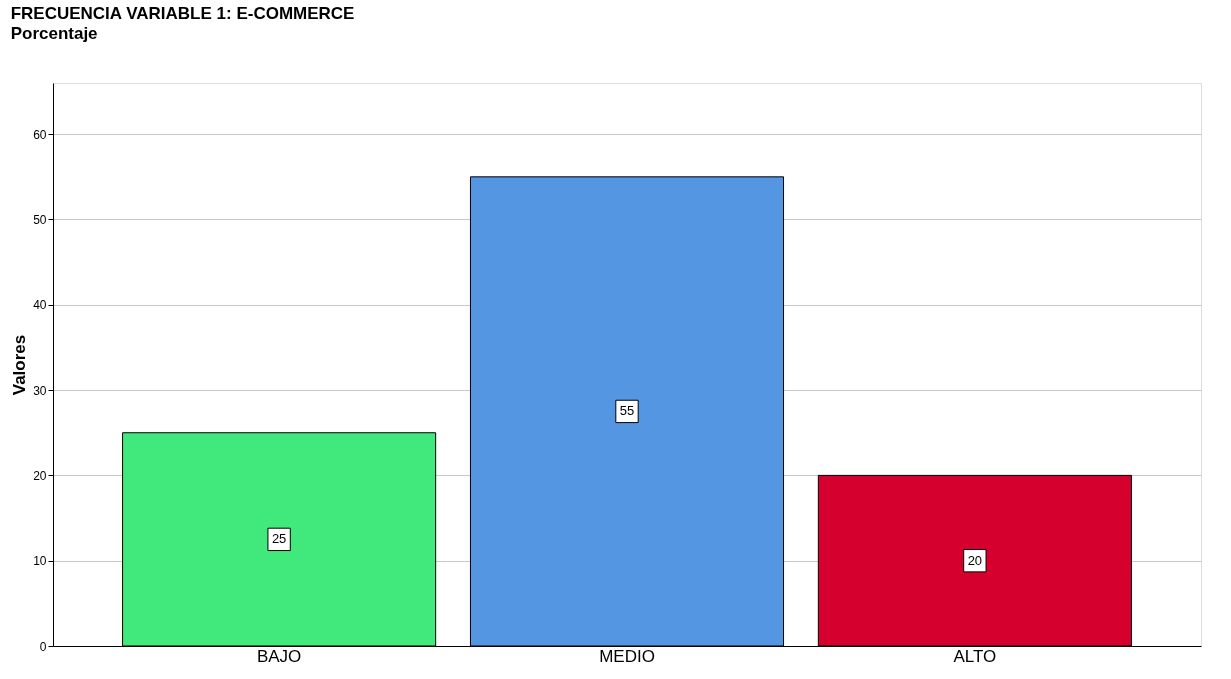  I want to click on y-tick-label: 50, so click(40, 219).